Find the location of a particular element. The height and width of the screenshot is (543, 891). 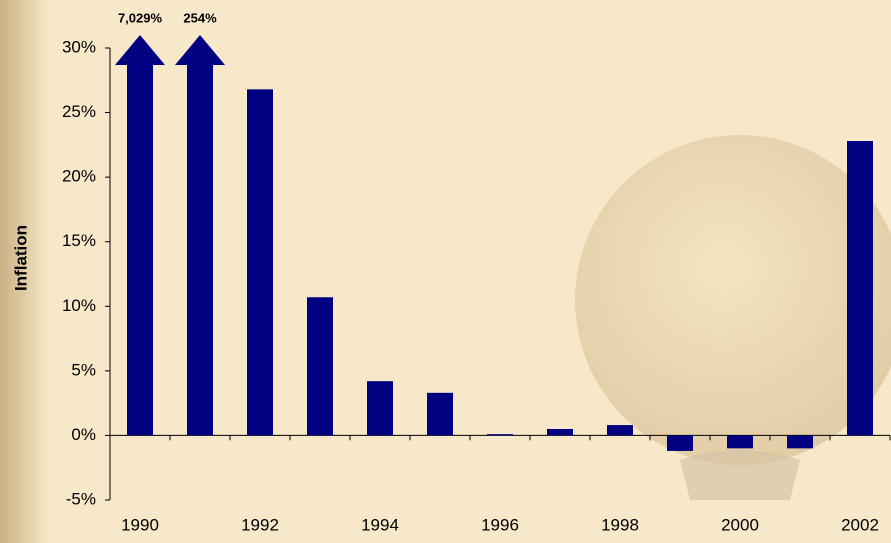

x-tick-label: 1992 is located at coordinates (260, 524).